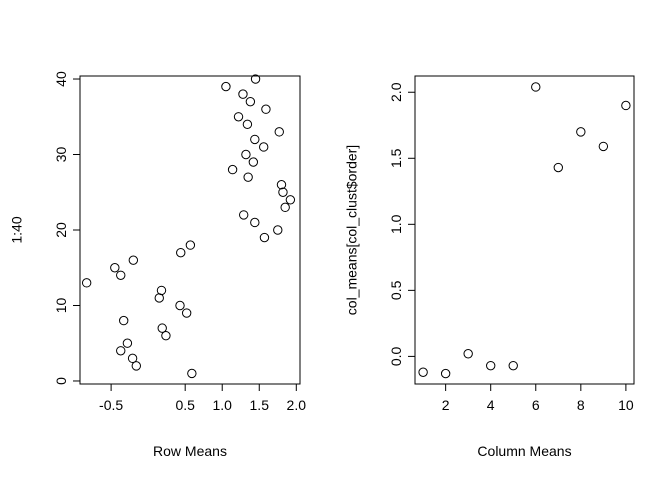  I want to click on y-tick-label: 10, so click(61, 305).